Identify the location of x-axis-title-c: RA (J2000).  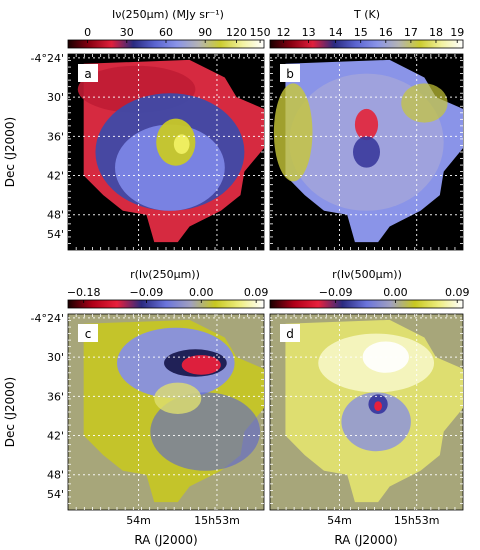
(165, 540).